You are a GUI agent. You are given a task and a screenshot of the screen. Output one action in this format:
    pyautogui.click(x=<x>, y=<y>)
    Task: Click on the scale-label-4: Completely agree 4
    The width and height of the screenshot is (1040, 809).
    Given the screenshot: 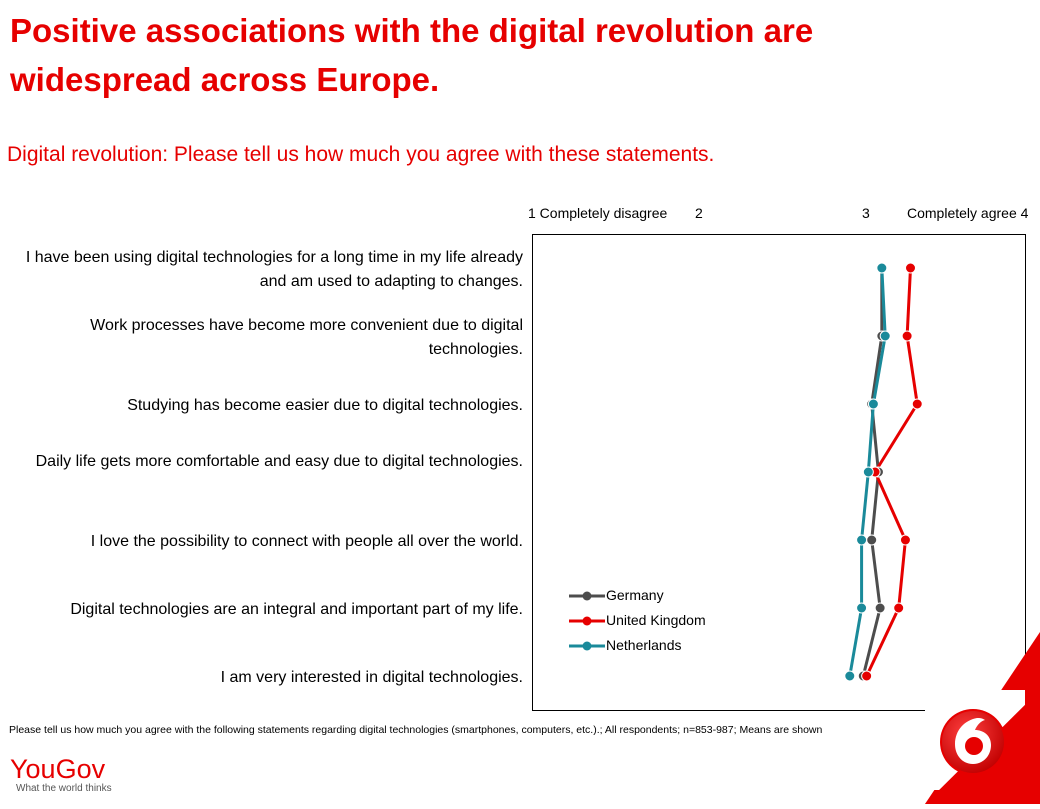 What is the action you would take?
    pyautogui.click(x=968, y=213)
    